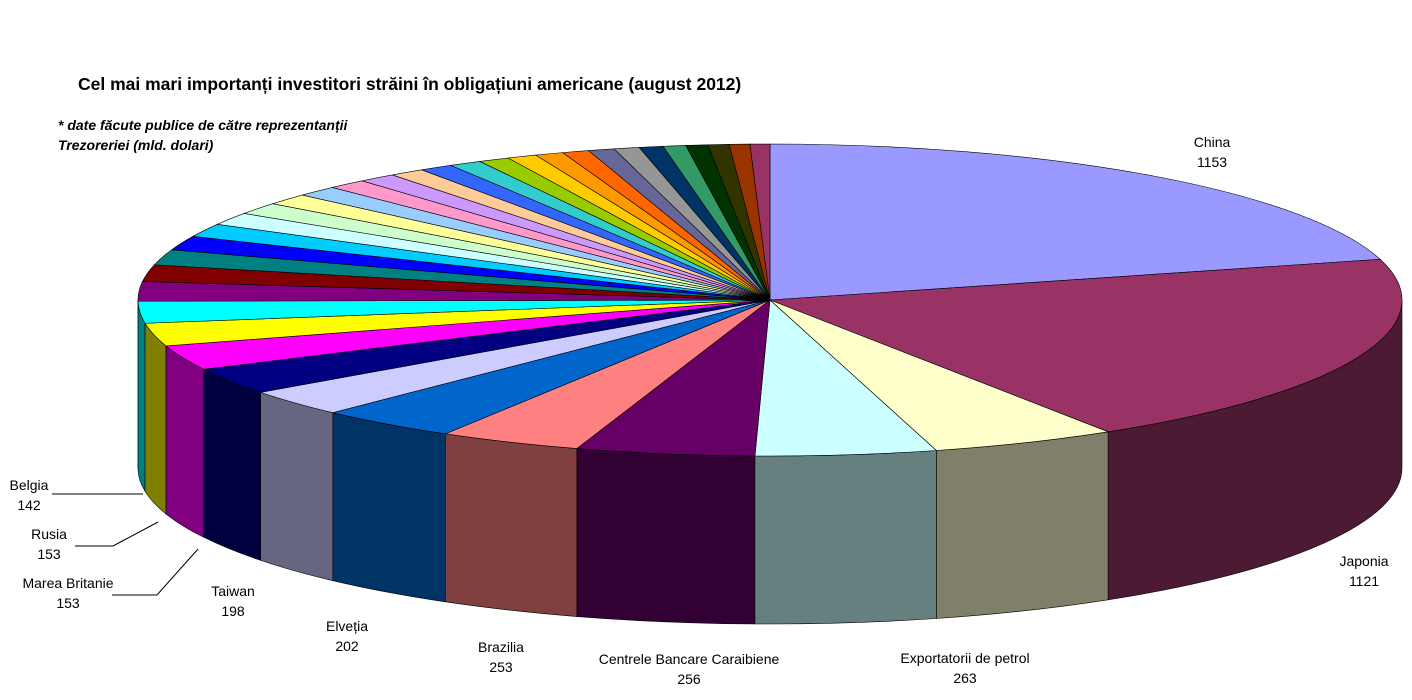 Image resolution: width=1412 pixels, height=700 pixels. What do you see at coordinates (68, 603) in the screenshot?
I see `slice-value-marea-britanie: 153` at bounding box center [68, 603].